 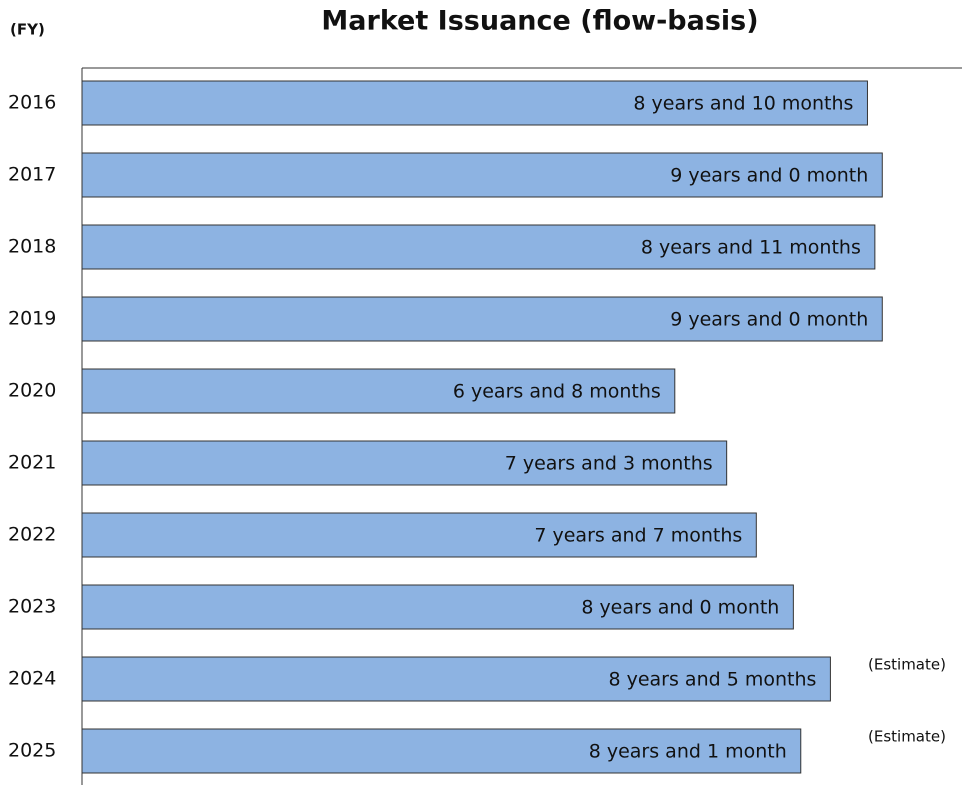 I want to click on bar-label: 8 years and 1 month, so click(x=688, y=752).